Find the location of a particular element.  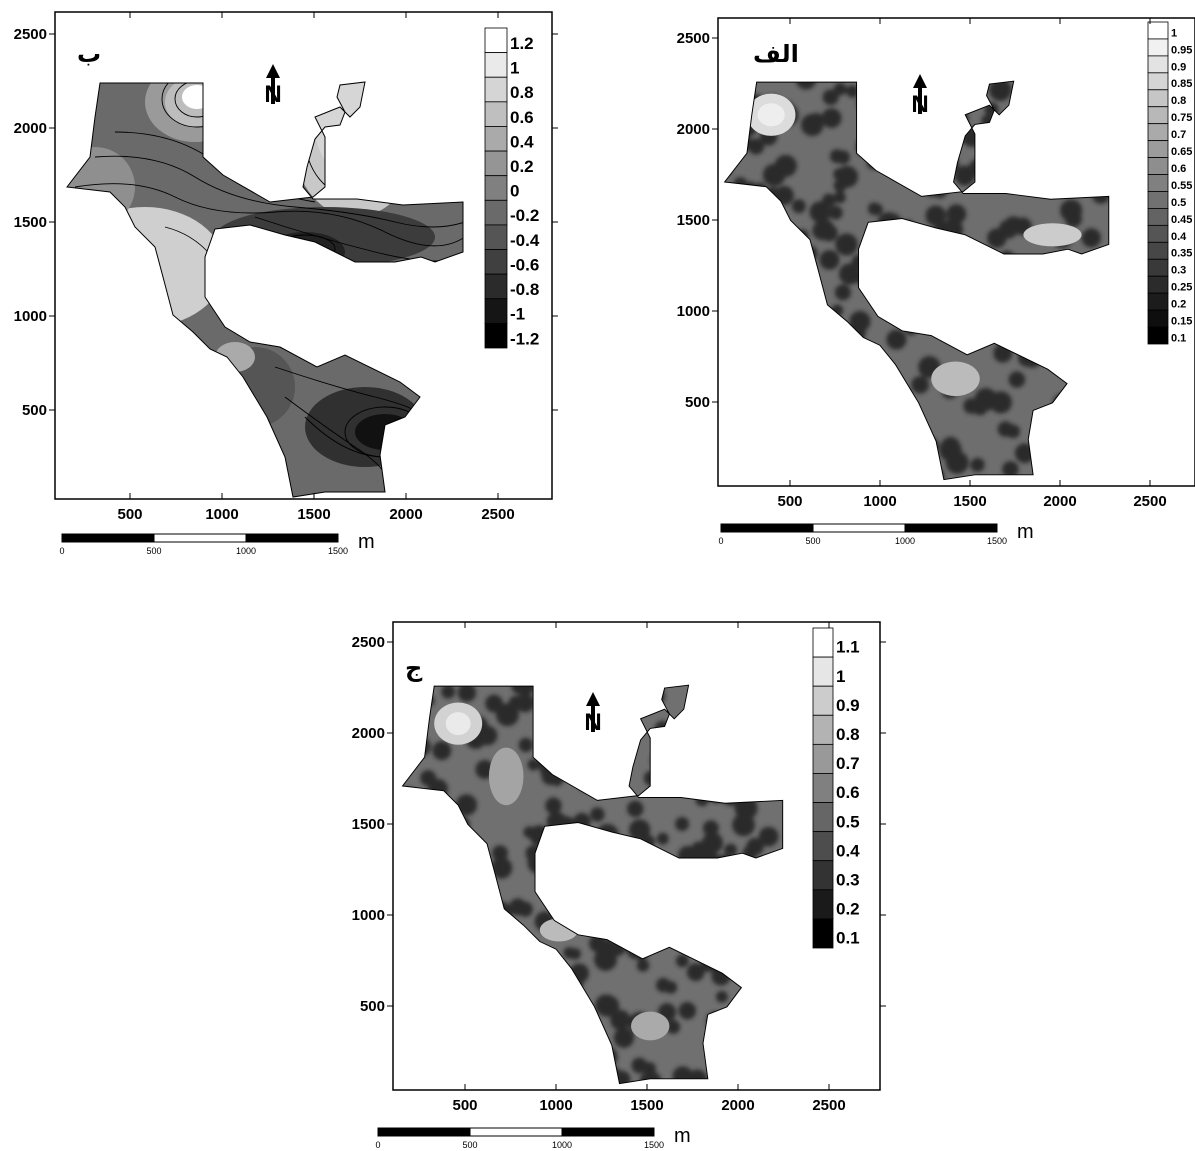

panel-title: الف is located at coordinates (776, 54).